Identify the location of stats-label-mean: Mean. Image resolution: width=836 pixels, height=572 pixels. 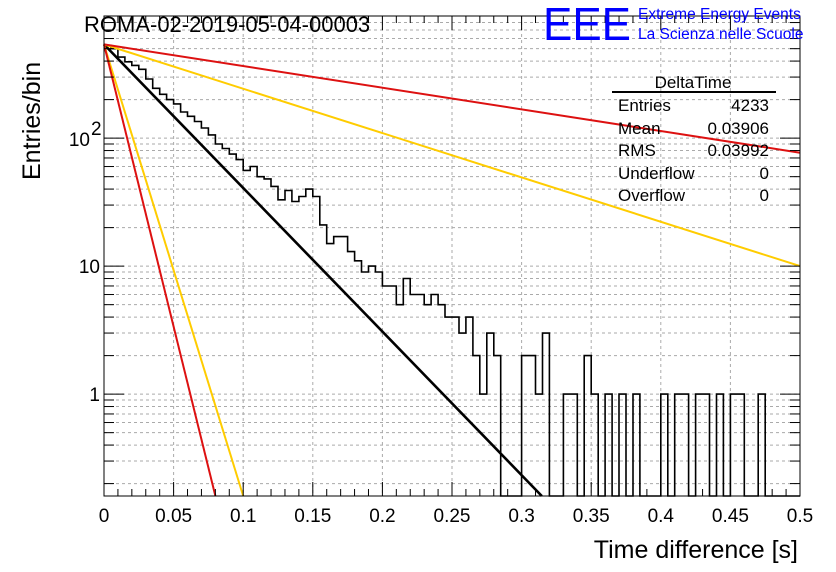
(639, 128).